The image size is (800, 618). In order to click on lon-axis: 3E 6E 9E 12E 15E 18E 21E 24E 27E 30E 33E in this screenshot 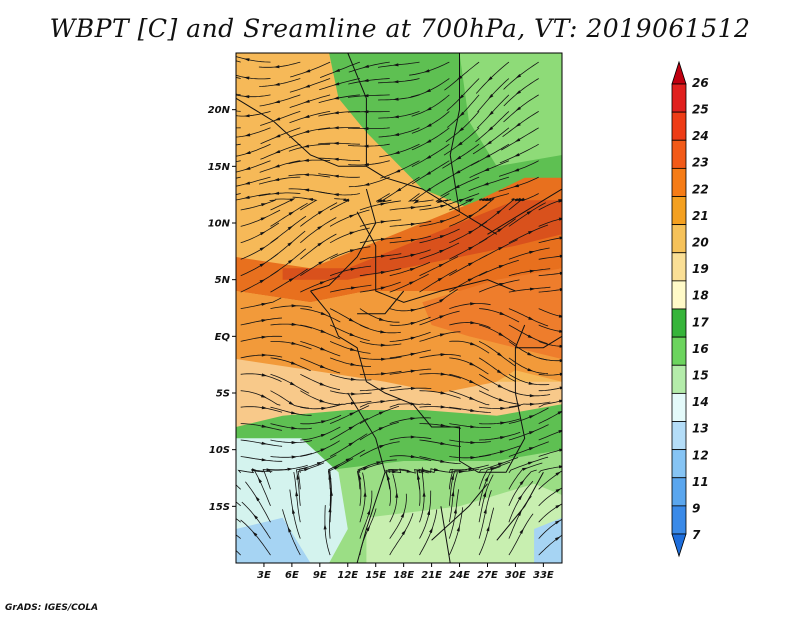, I will do `click(405, 572)`.